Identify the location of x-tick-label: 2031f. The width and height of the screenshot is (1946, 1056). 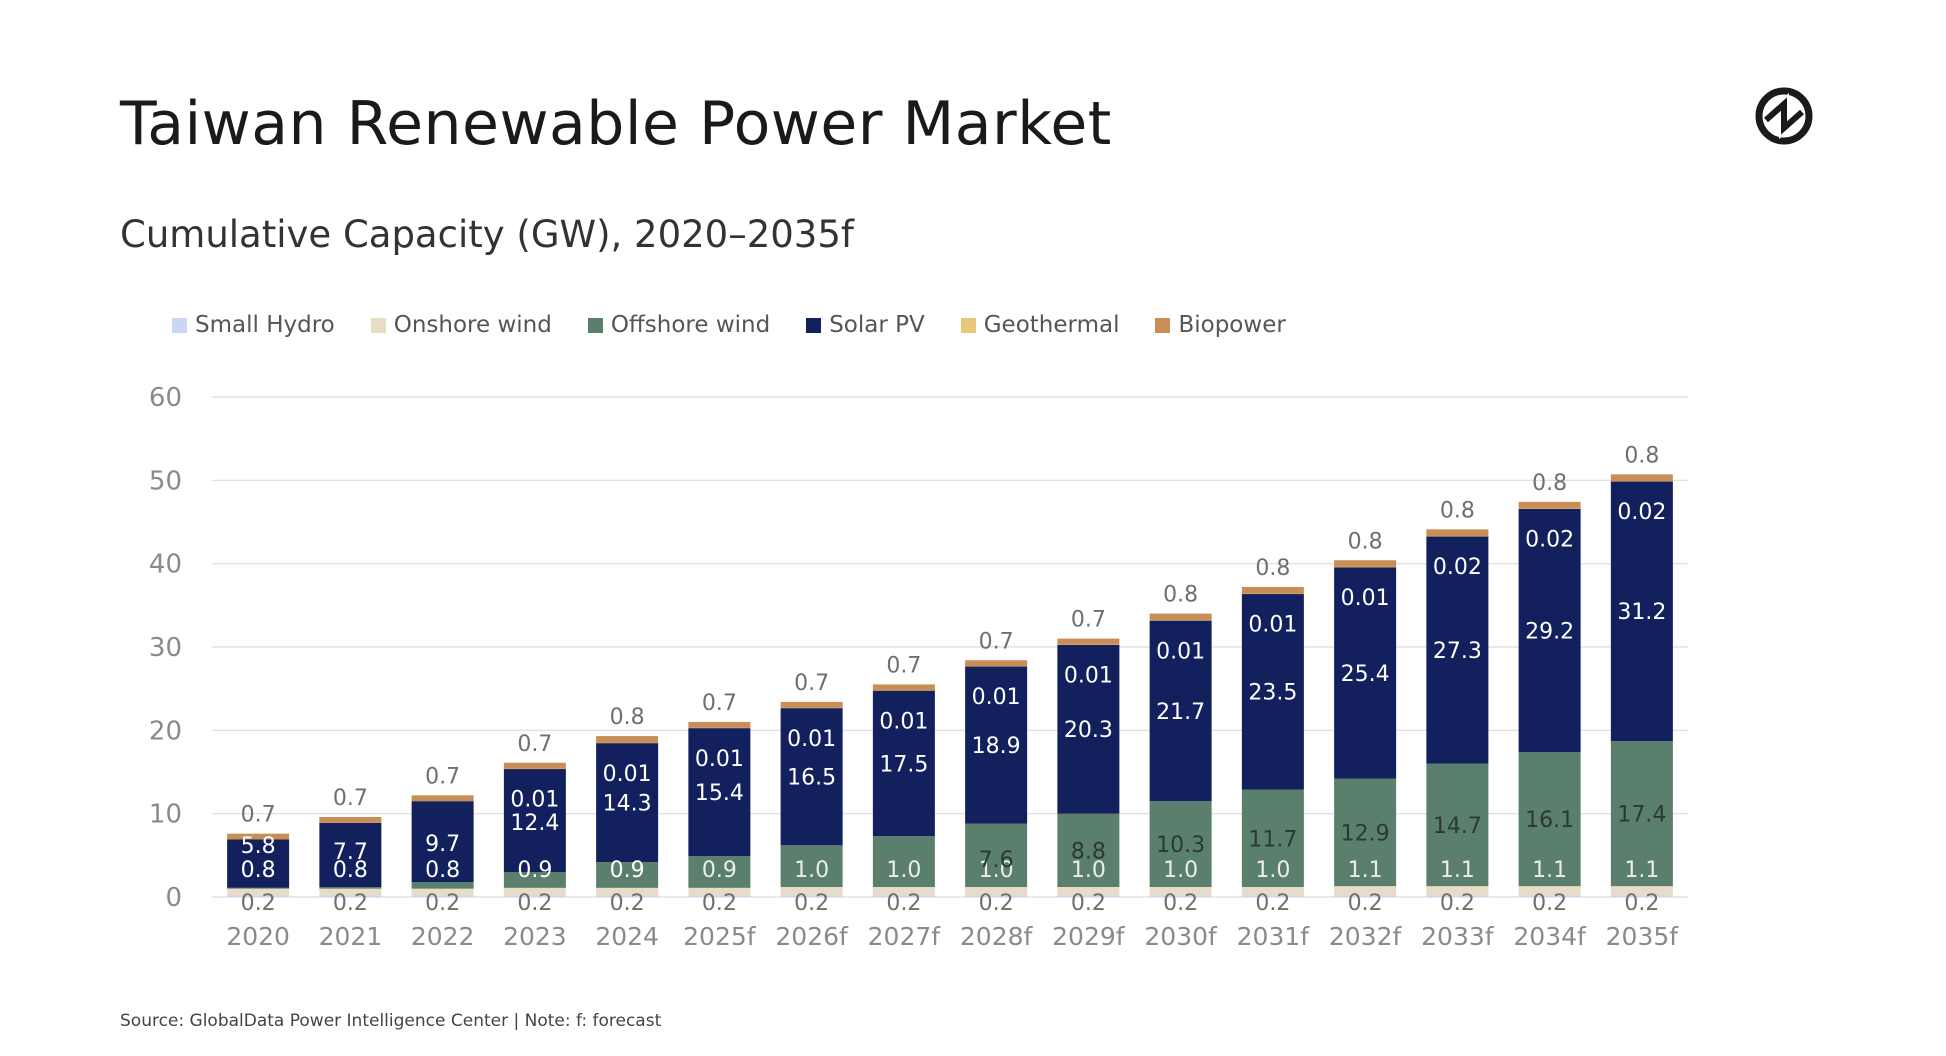
(1274, 936).